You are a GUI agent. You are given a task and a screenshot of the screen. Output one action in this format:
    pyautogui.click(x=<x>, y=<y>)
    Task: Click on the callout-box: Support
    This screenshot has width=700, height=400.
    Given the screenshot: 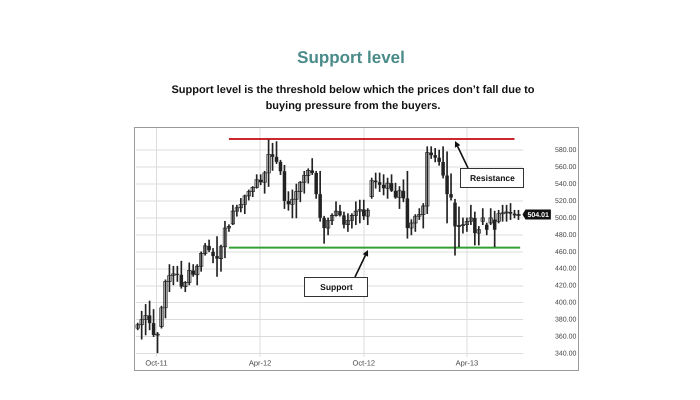 What is the action you would take?
    pyautogui.click(x=336, y=286)
    